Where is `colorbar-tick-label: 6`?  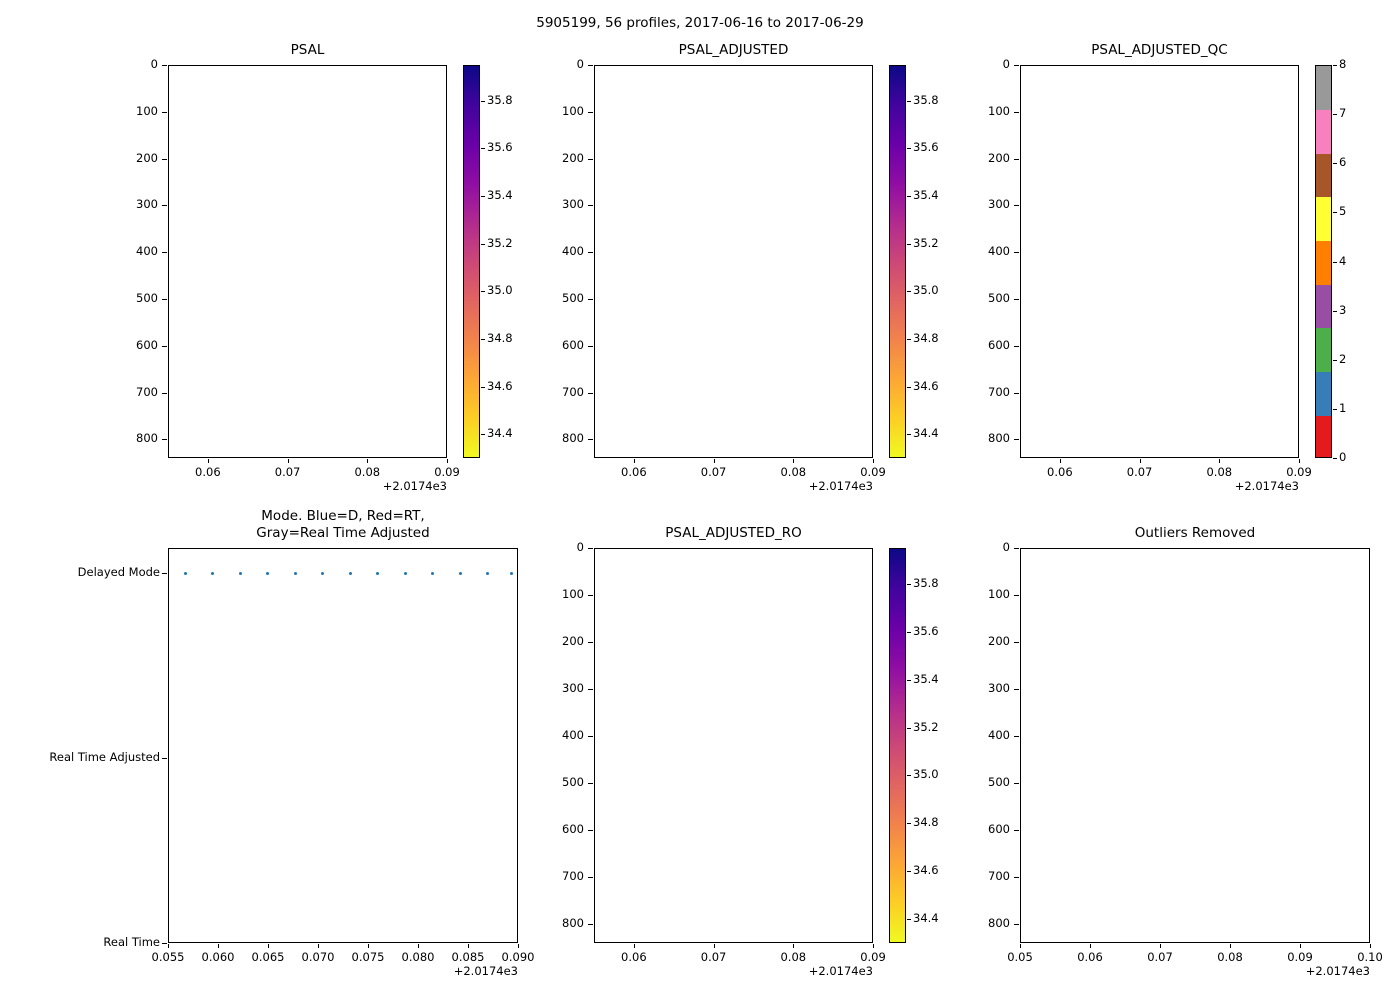 colorbar-tick-label: 6 is located at coordinates (1343, 162).